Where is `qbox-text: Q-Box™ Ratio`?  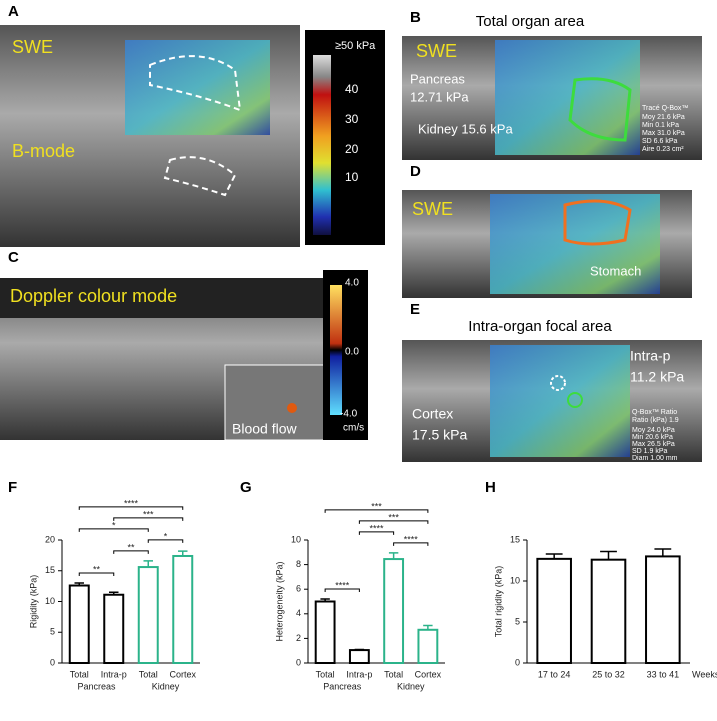 qbox-text: Q-Box™ Ratio is located at coordinates (654, 412).